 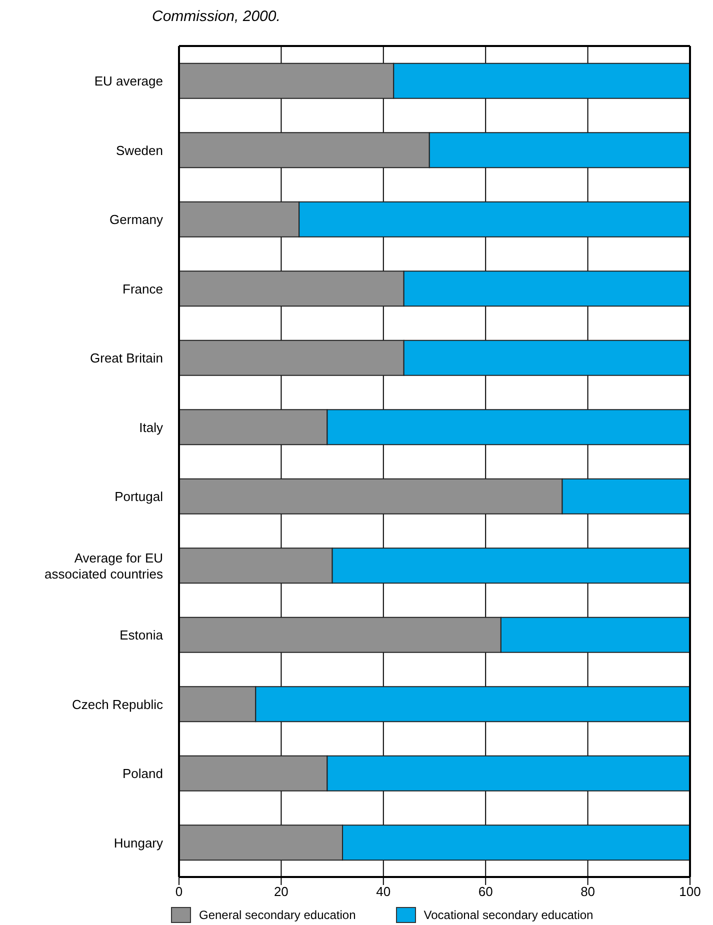 I want to click on y-tick-label: Portugal, so click(x=139, y=496).